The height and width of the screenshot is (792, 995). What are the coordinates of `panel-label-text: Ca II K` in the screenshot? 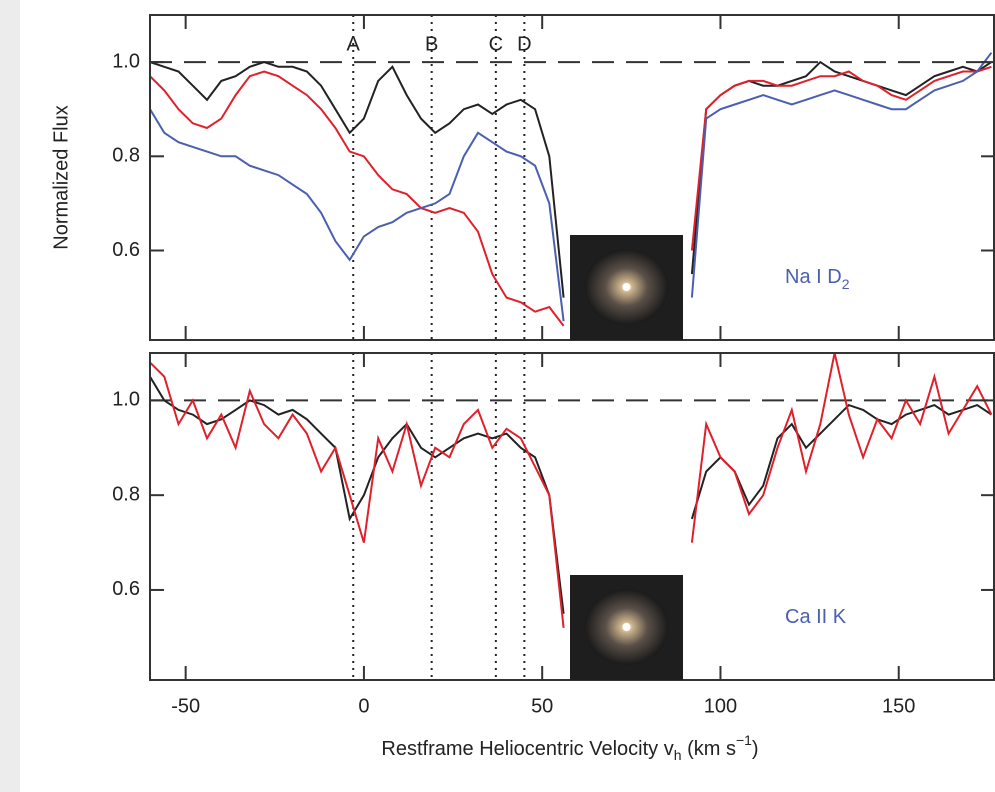 It's located at (816, 617).